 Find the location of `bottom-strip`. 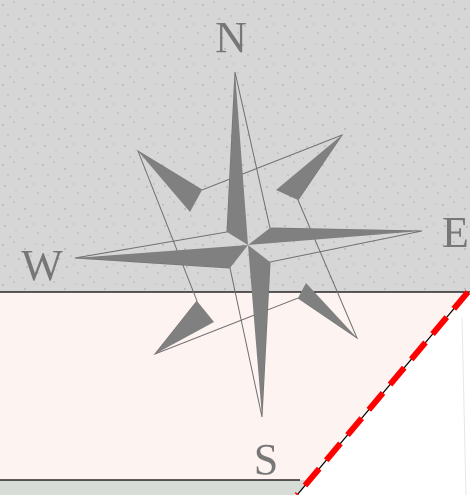

bottom-strip is located at coordinates (150, 488).